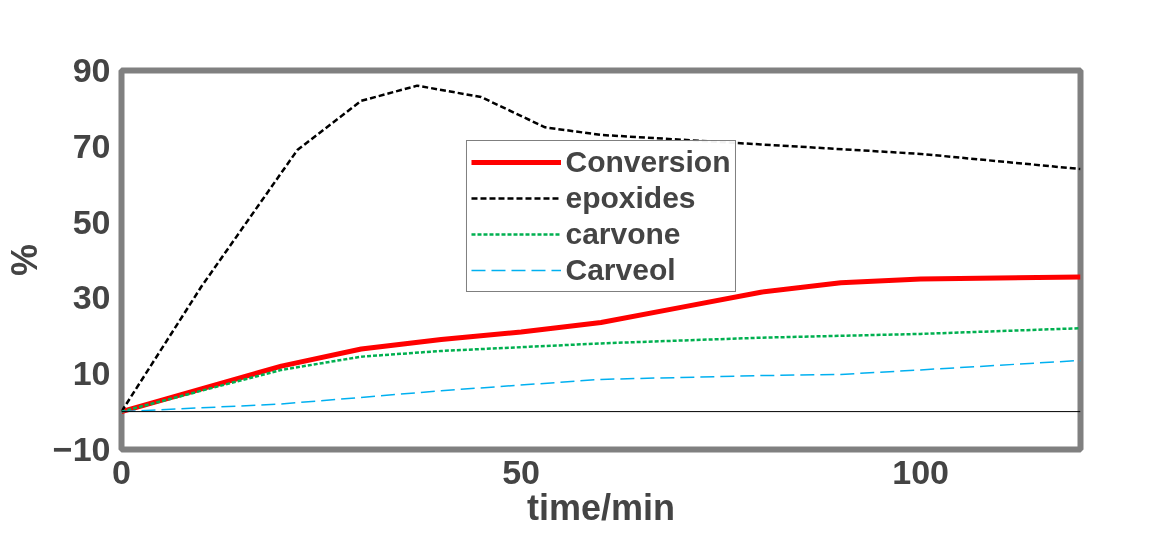 Image resolution: width=1167 pixels, height=538 pixels. What do you see at coordinates (620, 270) in the screenshot?
I see `legend-label: Carveol` at bounding box center [620, 270].